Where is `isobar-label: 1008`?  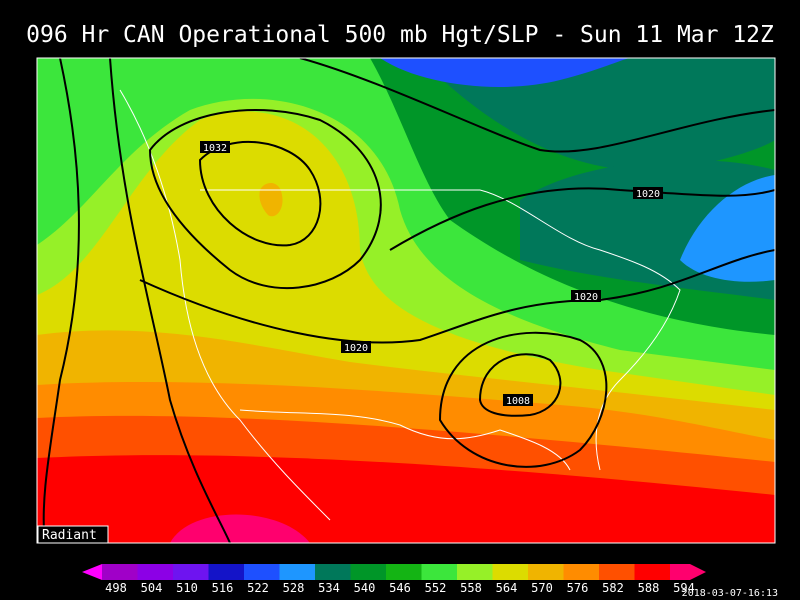 isobar-label: 1008 is located at coordinates (518, 401).